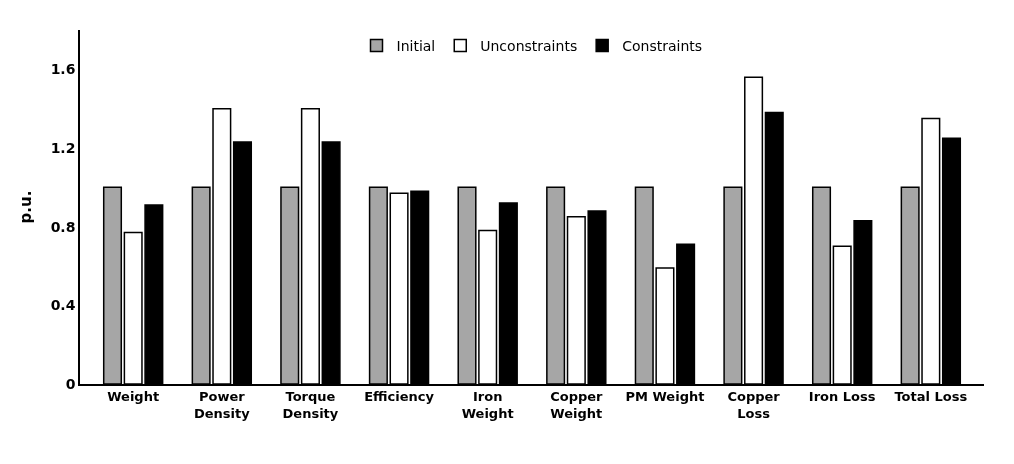 The image size is (1014, 464). I want to click on x-tick-label: Power Density, so click(222, 405).